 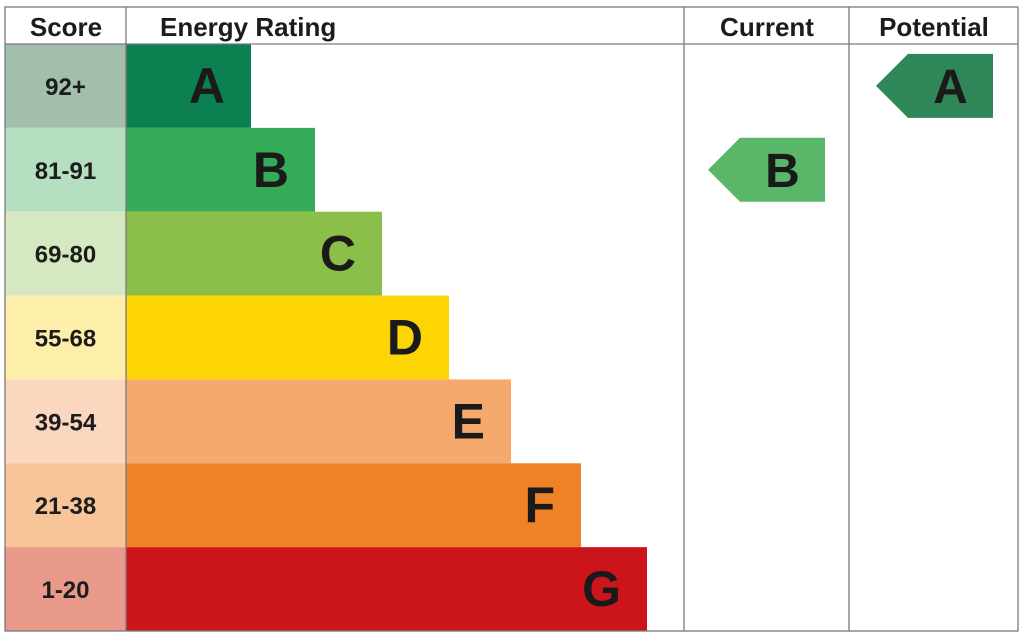 I want to click on score-cell-d, so click(x=65, y=337).